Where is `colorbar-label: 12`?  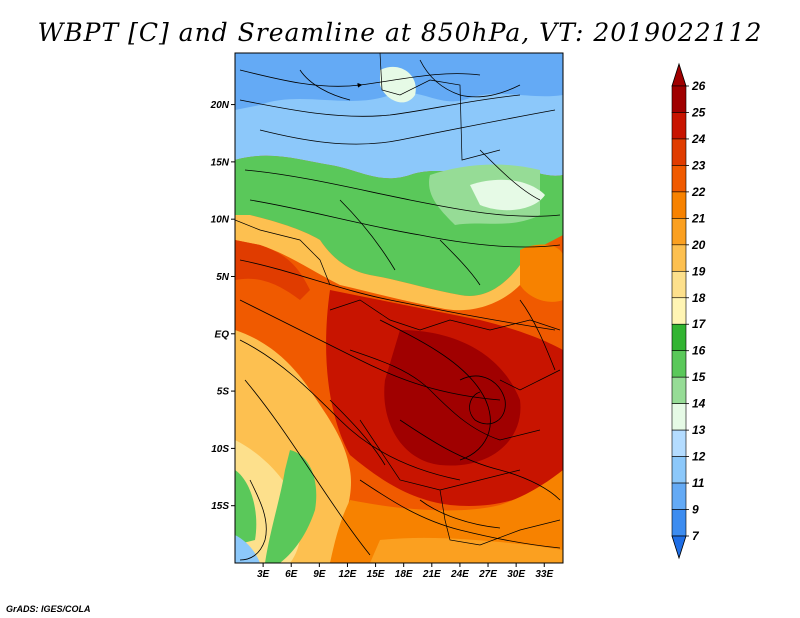
colorbar-label: 12 is located at coordinates (699, 457).